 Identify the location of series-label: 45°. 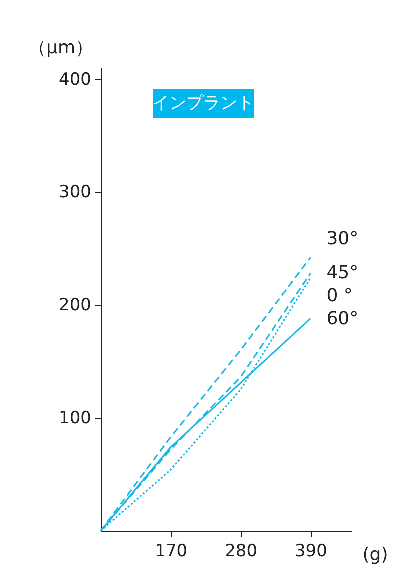
(342, 273).